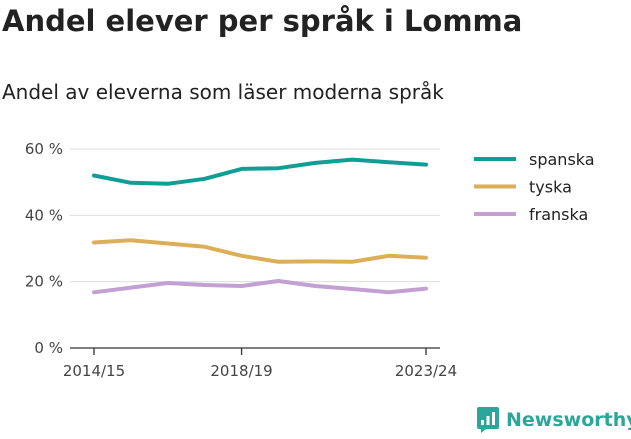 The height and width of the screenshot is (439, 631). What do you see at coordinates (44, 215) in the screenshot?
I see `y-tick-label: 40 %` at bounding box center [44, 215].